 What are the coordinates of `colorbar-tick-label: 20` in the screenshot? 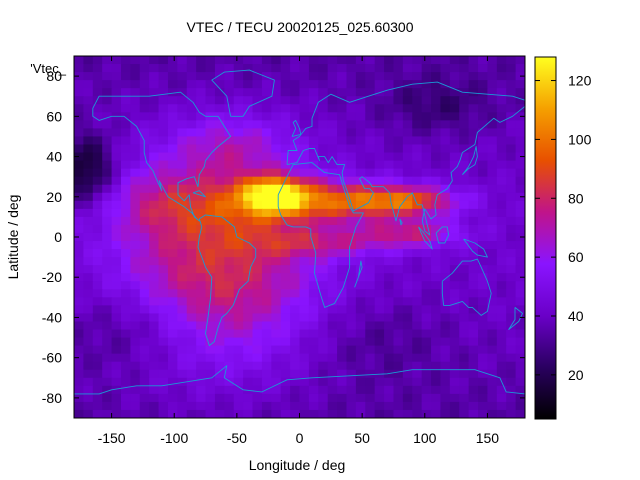 It's located at (576, 375).